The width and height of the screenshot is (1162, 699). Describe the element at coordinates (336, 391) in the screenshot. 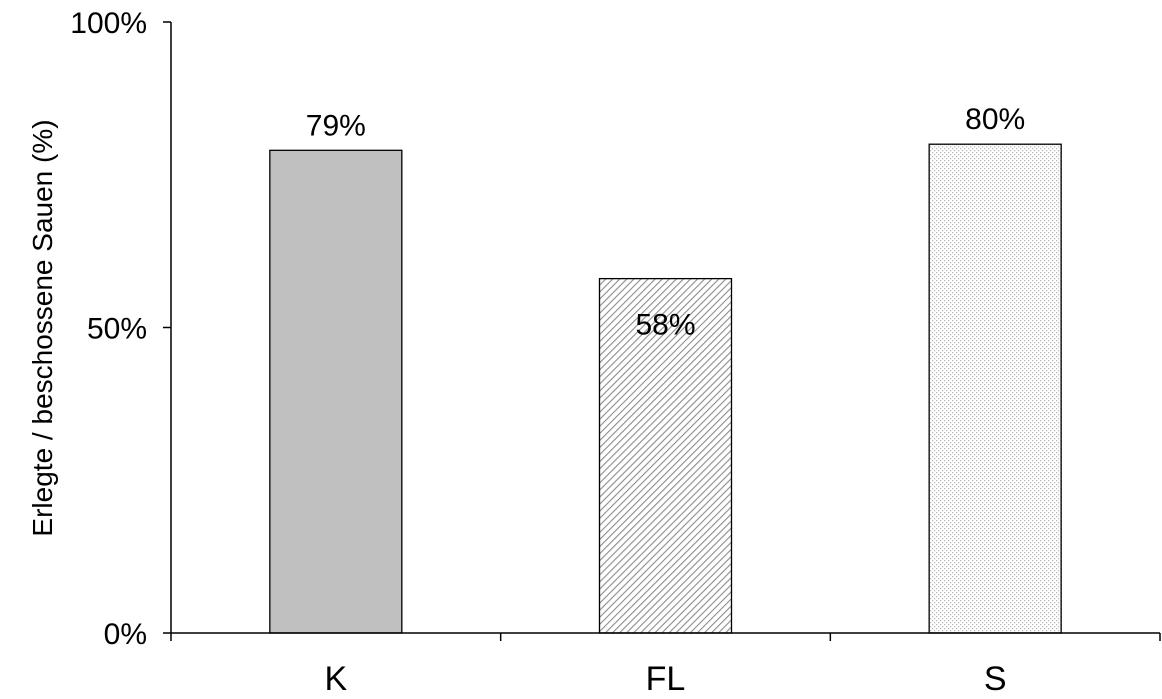

I see `bar-k` at that location.